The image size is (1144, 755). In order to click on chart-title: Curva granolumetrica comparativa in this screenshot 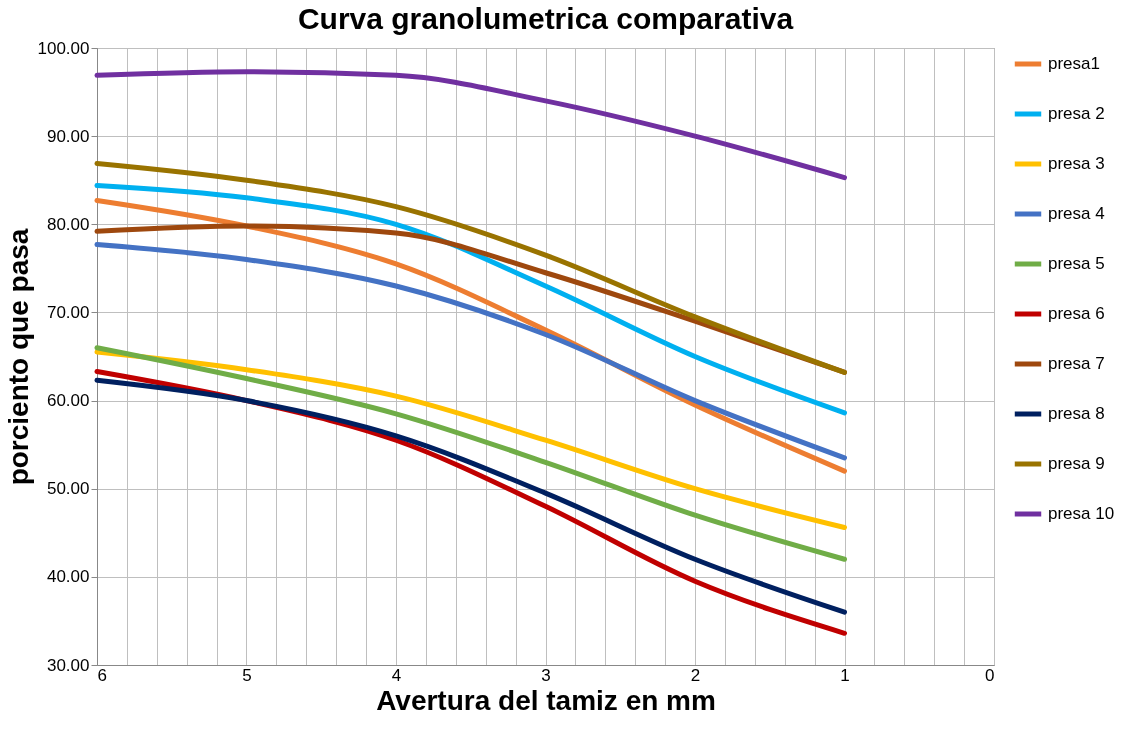, I will do `click(545, 18)`.